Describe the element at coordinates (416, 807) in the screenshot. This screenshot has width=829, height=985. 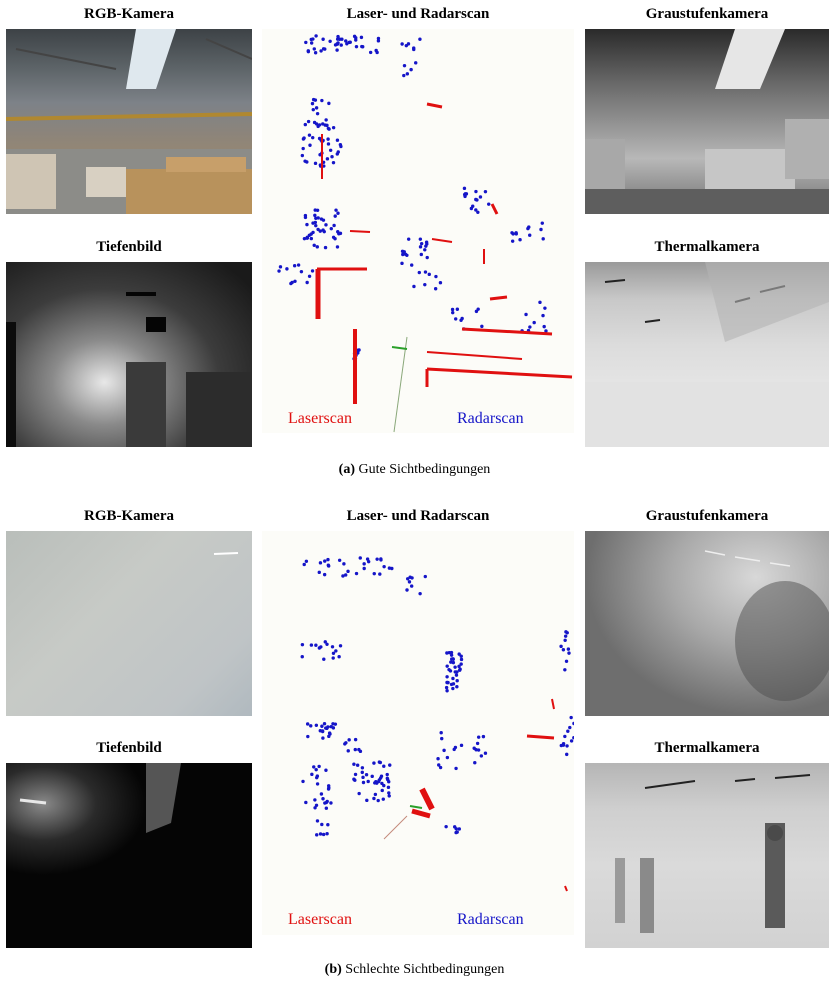
I see `sensor-heading-marker` at that location.